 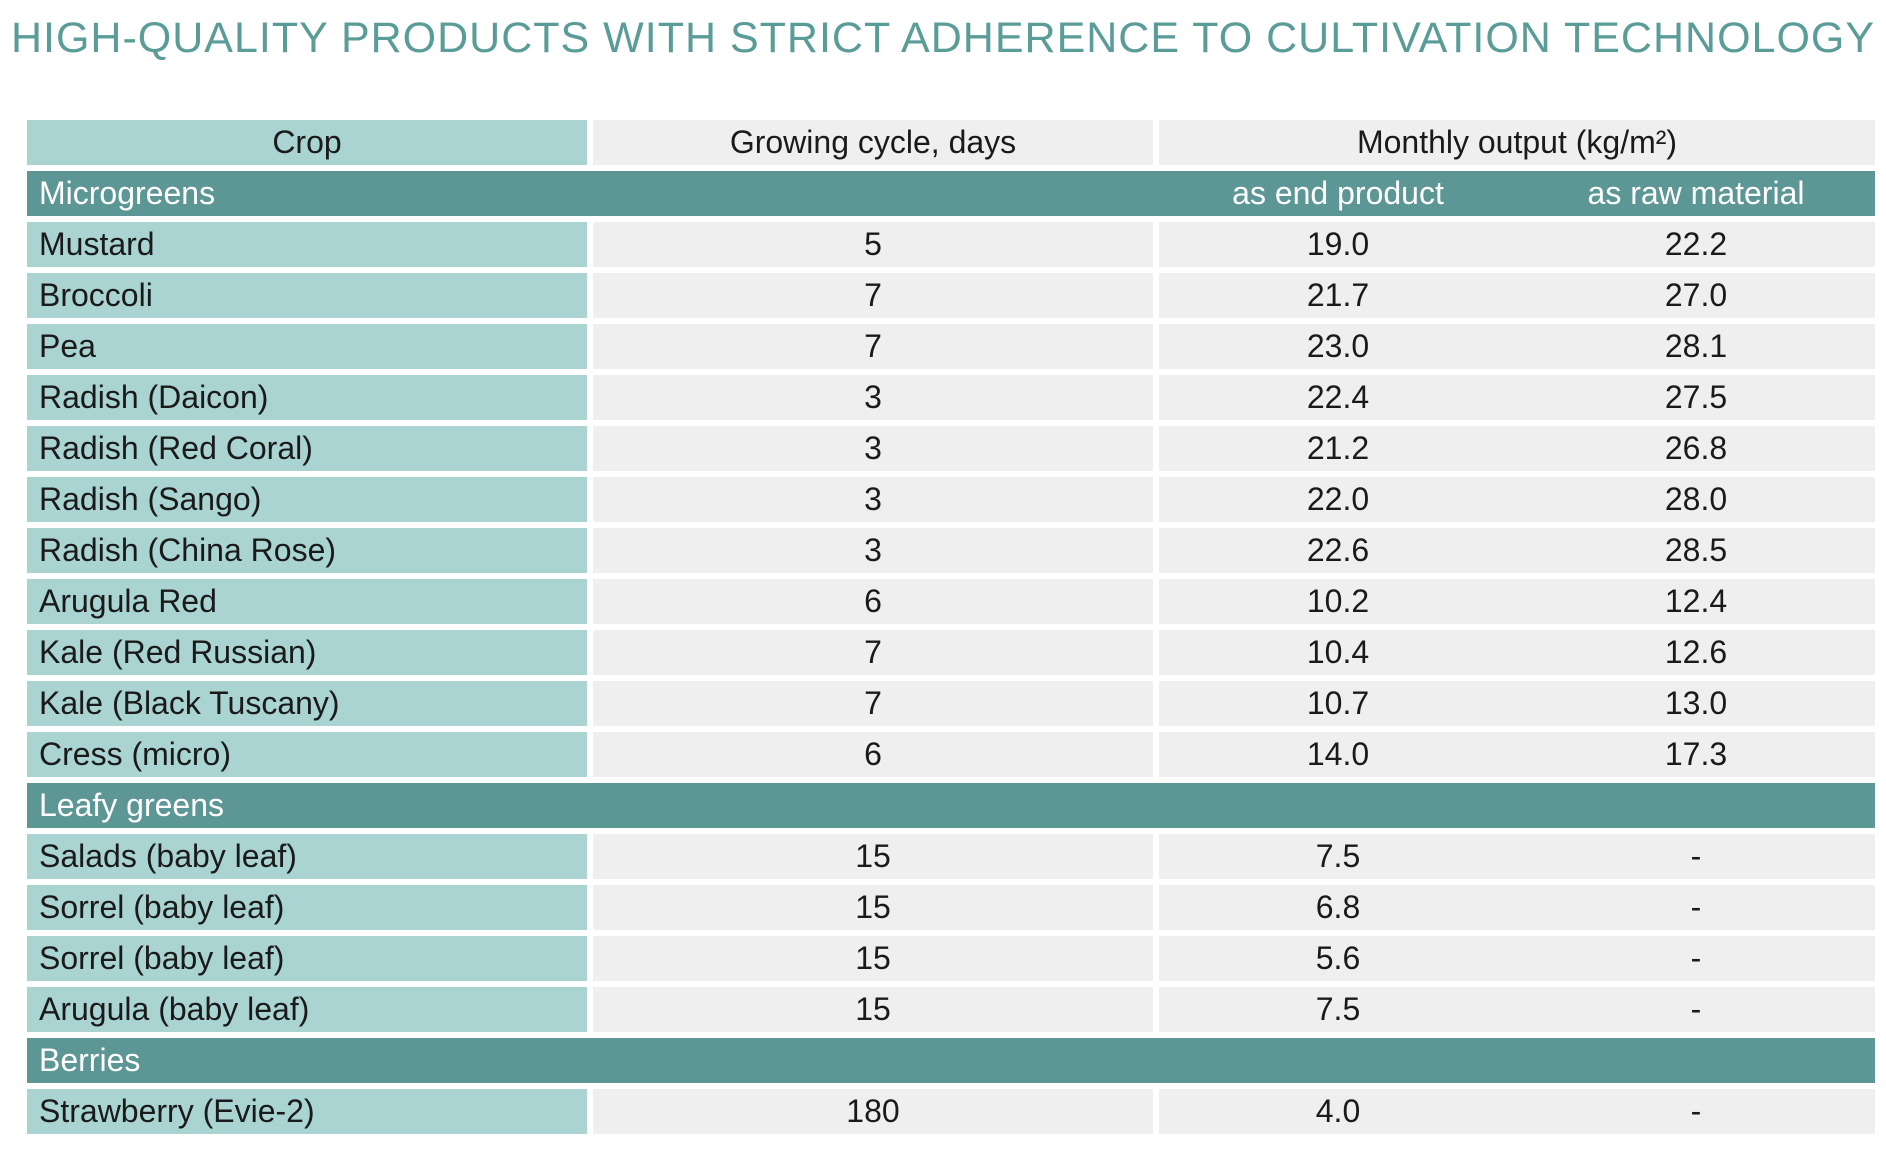 I want to click on output-raw-material-value: 27.5, so click(x=1696, y=397).